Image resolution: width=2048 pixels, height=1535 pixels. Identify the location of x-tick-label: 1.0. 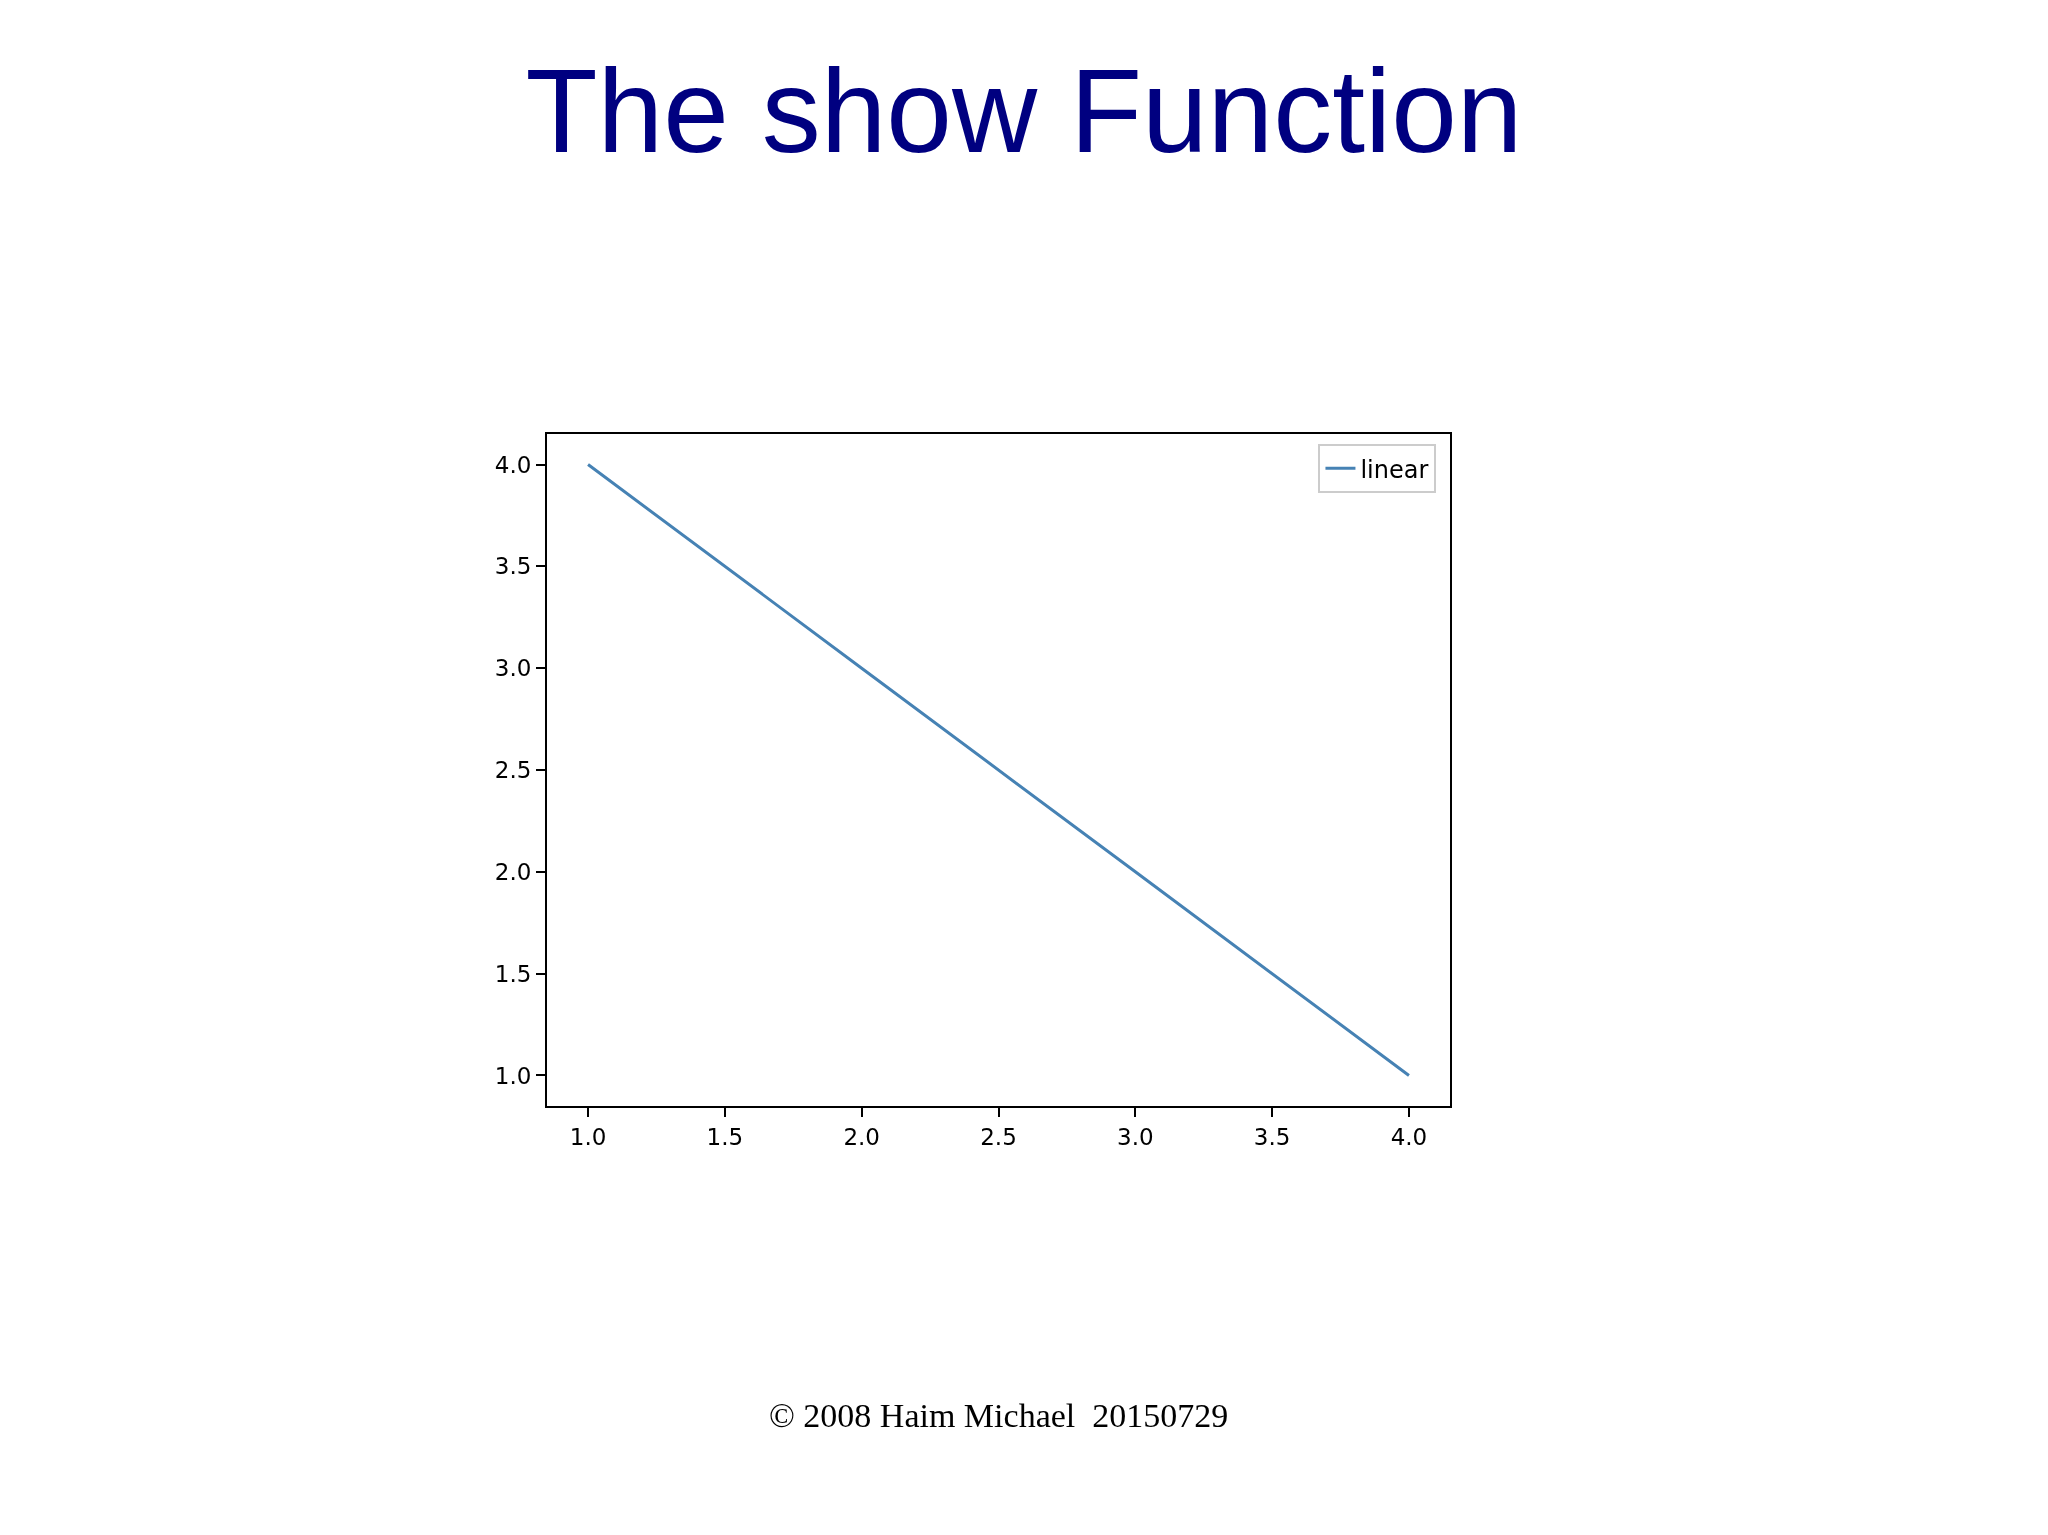
(588, 1136).